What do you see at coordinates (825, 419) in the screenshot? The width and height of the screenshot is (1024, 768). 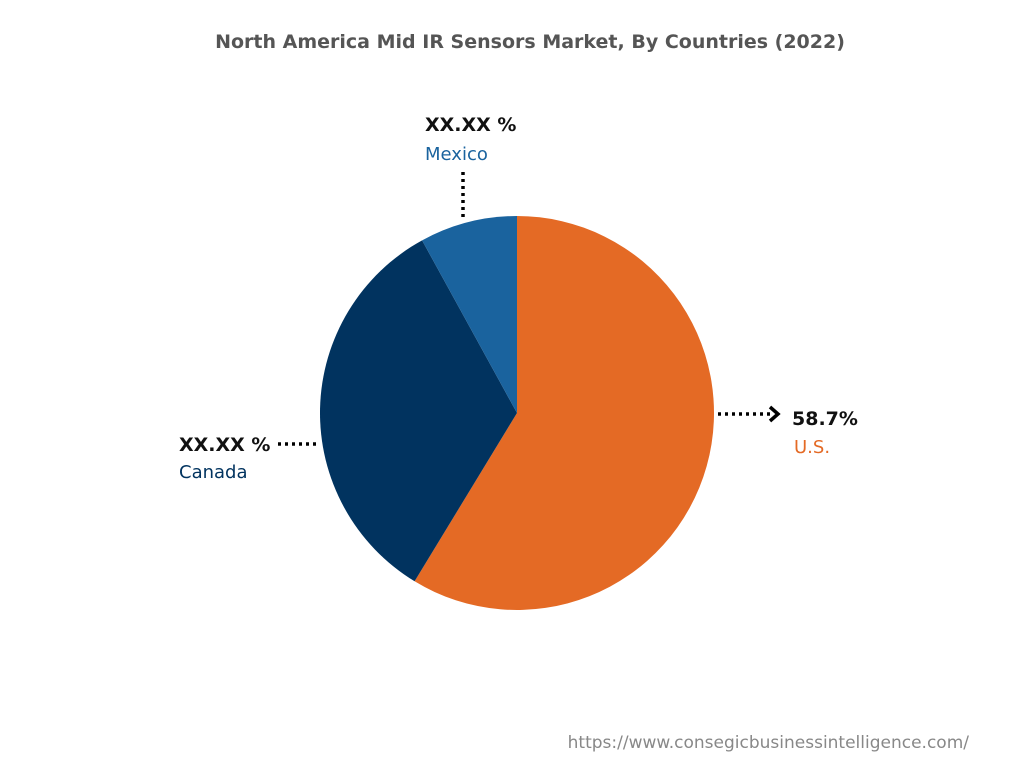 I see `data-label-us-value: 58.7%` at bounding box center [825, 419].